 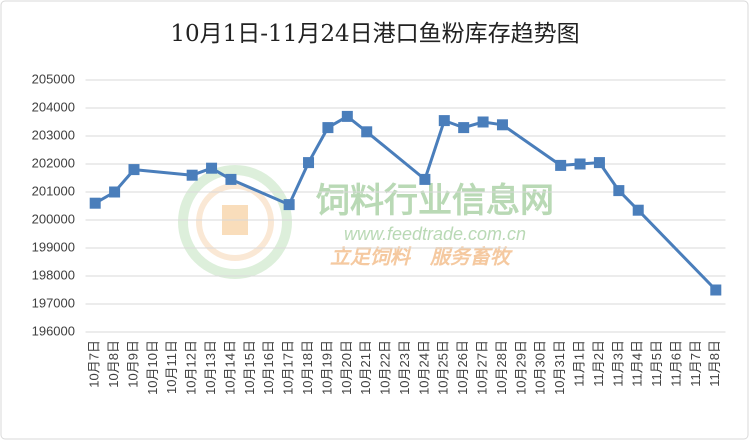 What do you see at coordinates (365, 367) in the screenshot?
I see `x-tick-label: 10月21日` at bounding box center [365, 367].